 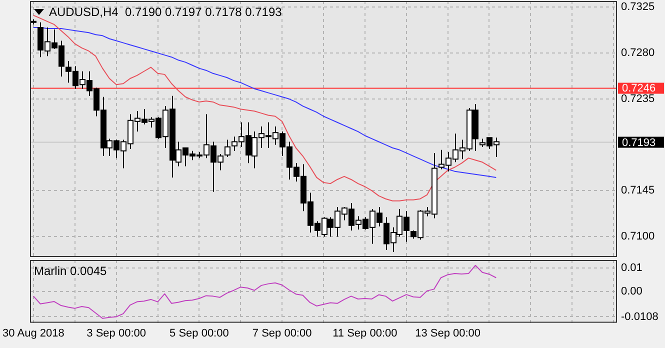 What do you see at coordinates (365, 333) in the screenshot?
I see `x-tick-label: 11 Sep 00:00` at bounding box center [365, 333].